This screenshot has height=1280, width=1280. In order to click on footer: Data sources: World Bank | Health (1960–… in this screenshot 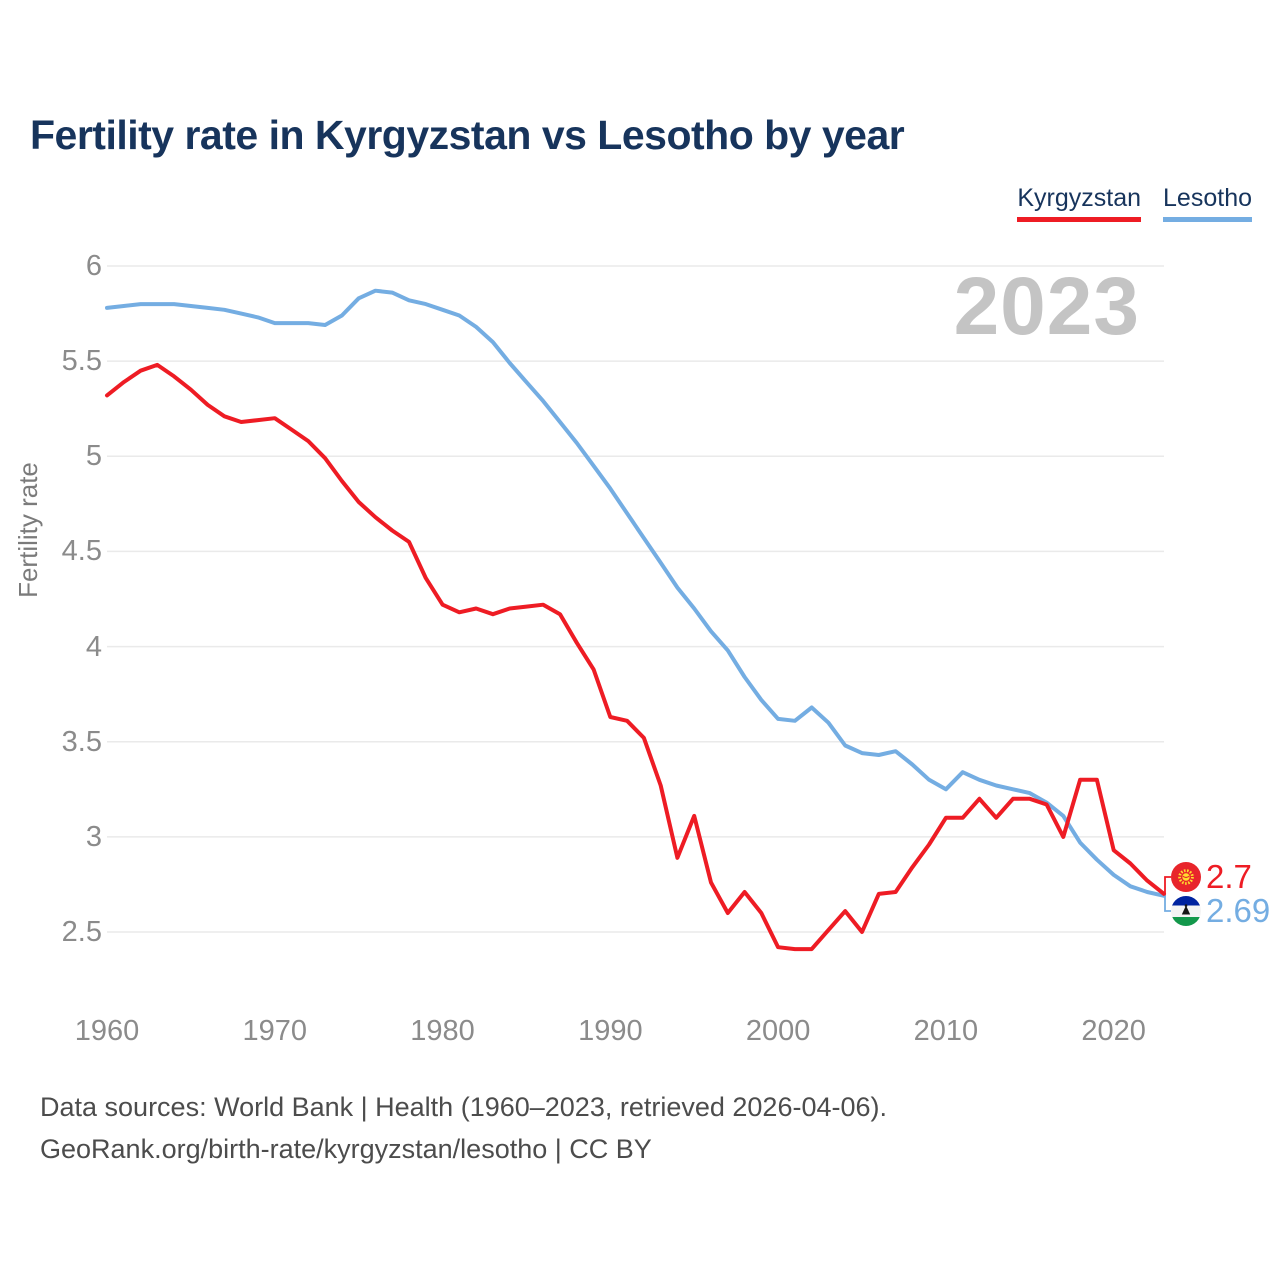, I will do `click(640, 1128)`.